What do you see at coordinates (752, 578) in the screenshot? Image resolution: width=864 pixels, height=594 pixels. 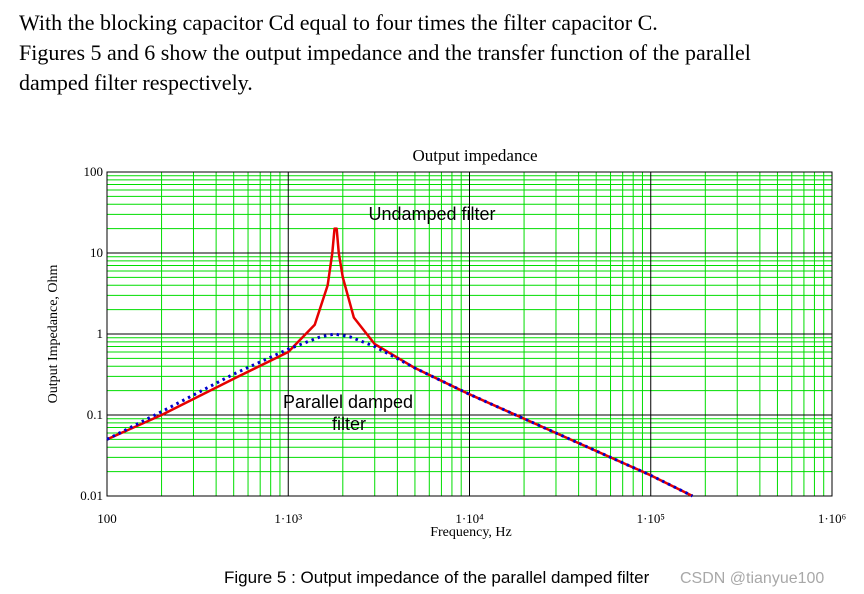 I see `watermark: CSDN @tianyue100` at bounding box center [752, 578].